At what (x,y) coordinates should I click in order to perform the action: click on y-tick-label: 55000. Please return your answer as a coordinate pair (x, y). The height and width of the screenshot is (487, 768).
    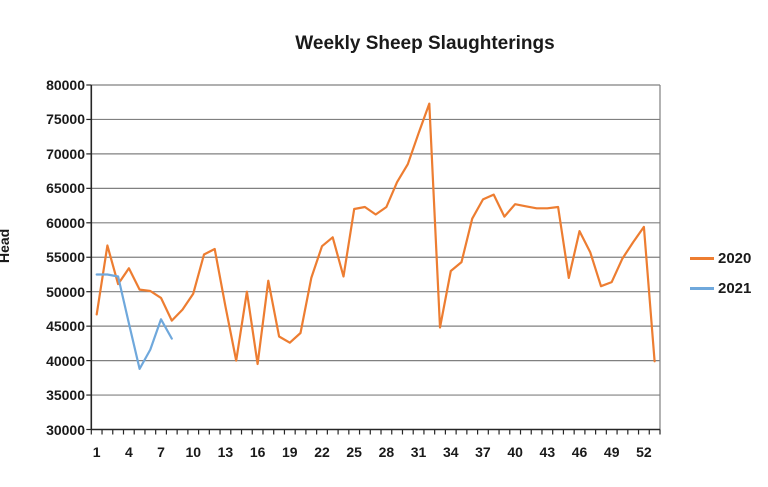
    Looking at the image, I should click on (65, 257).